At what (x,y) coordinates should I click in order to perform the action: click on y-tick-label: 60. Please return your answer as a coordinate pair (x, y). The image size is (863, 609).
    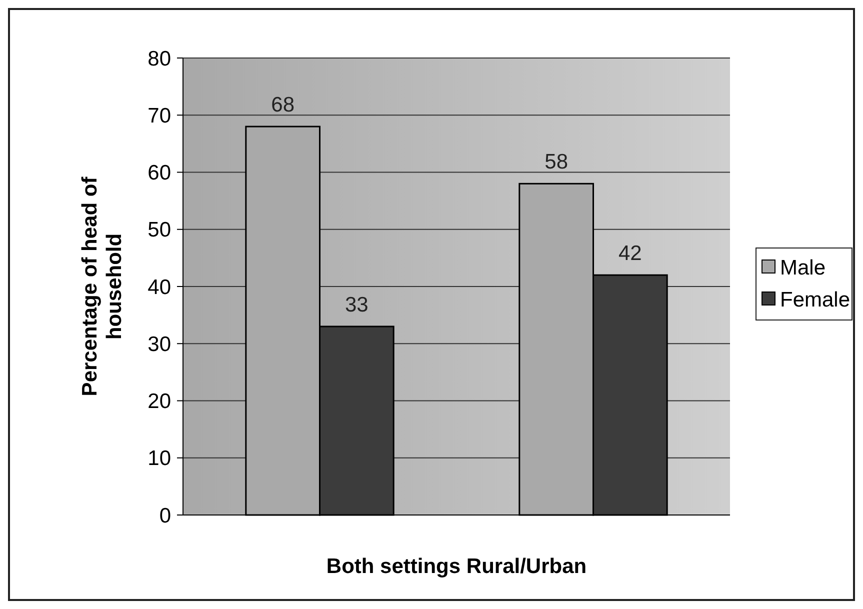
    Looking at the image, I should click on (159, 173).